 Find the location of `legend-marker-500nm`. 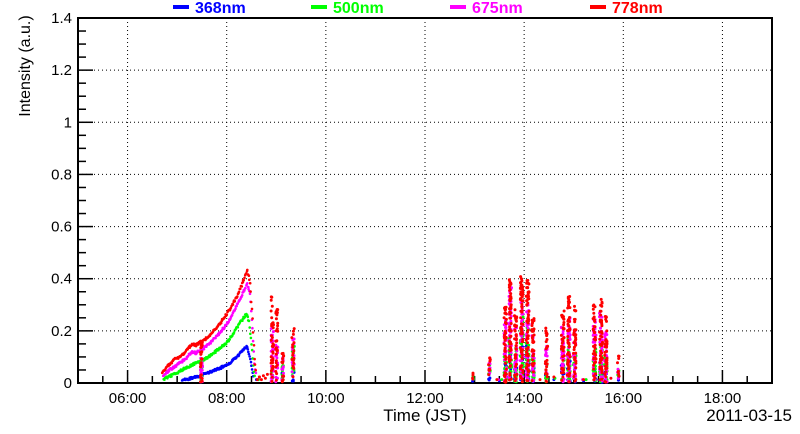

legend-marker-500nm is located at coordinates (319, 7).